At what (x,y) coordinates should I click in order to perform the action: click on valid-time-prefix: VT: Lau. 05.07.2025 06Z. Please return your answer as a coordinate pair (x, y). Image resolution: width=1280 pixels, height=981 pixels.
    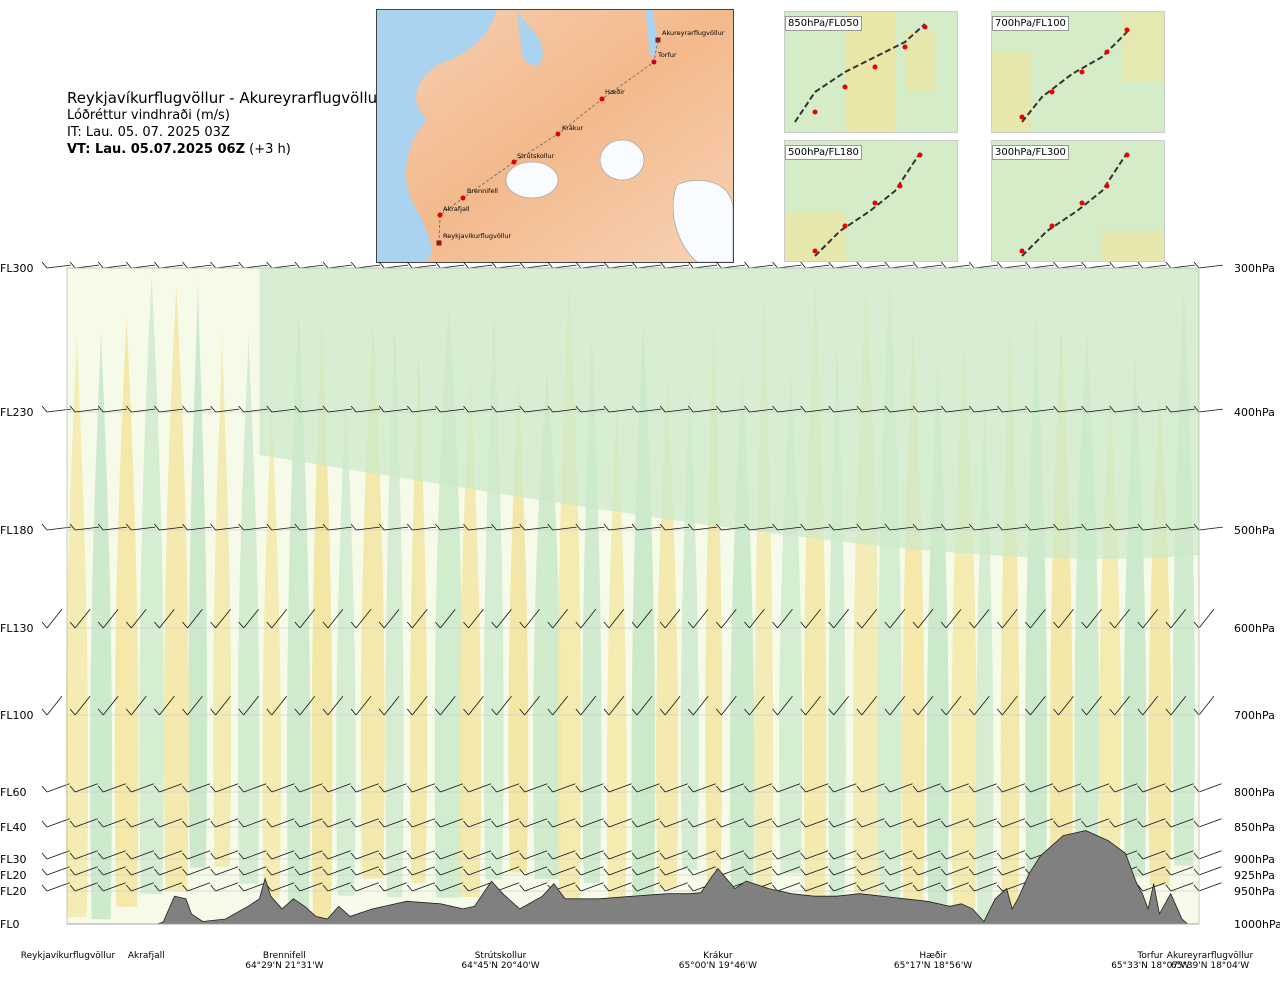
    Looking at the image, I should click on (156, 149).